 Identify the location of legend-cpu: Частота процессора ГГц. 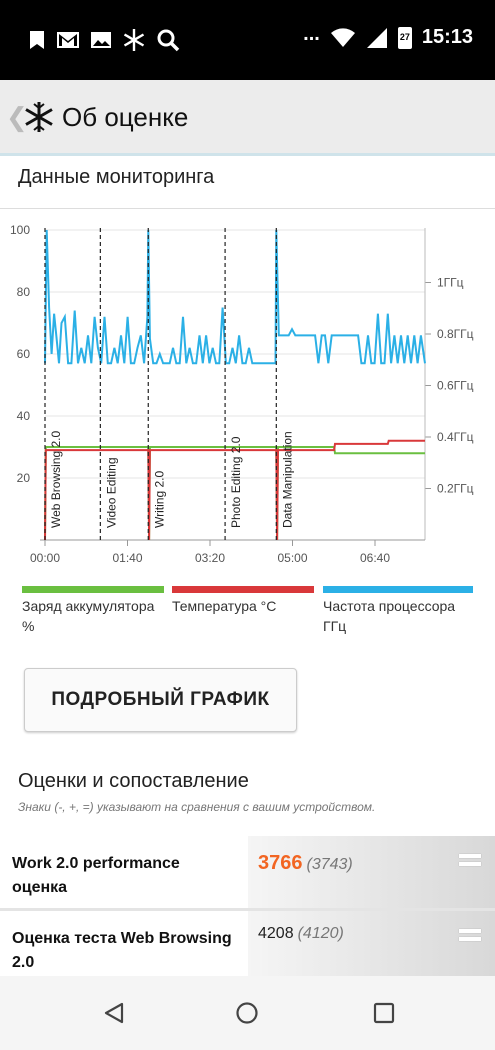
(398, 611).